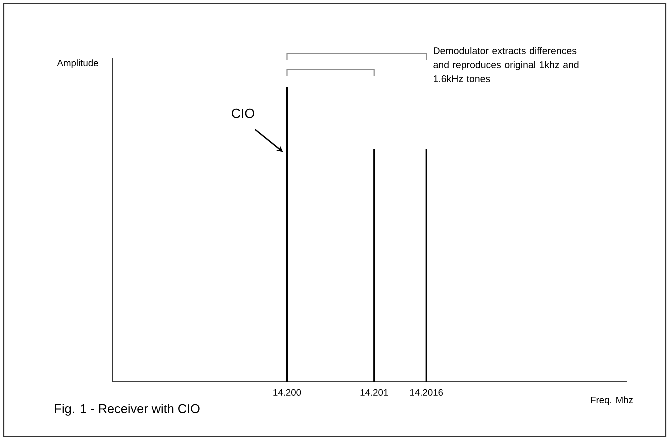 The width and height of the screenshot is (670, 440). I want to click on annotation: CIO, so click(243, 113).